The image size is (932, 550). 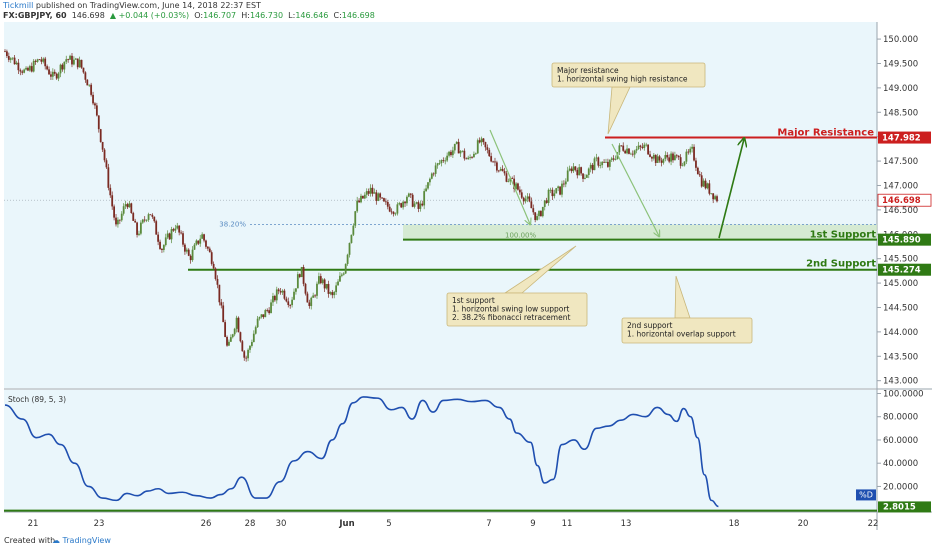 What do you see at coordinates (30, 540) in the screenshot?
I see `created-with-text: Created with` at bounding box center [30, 540].